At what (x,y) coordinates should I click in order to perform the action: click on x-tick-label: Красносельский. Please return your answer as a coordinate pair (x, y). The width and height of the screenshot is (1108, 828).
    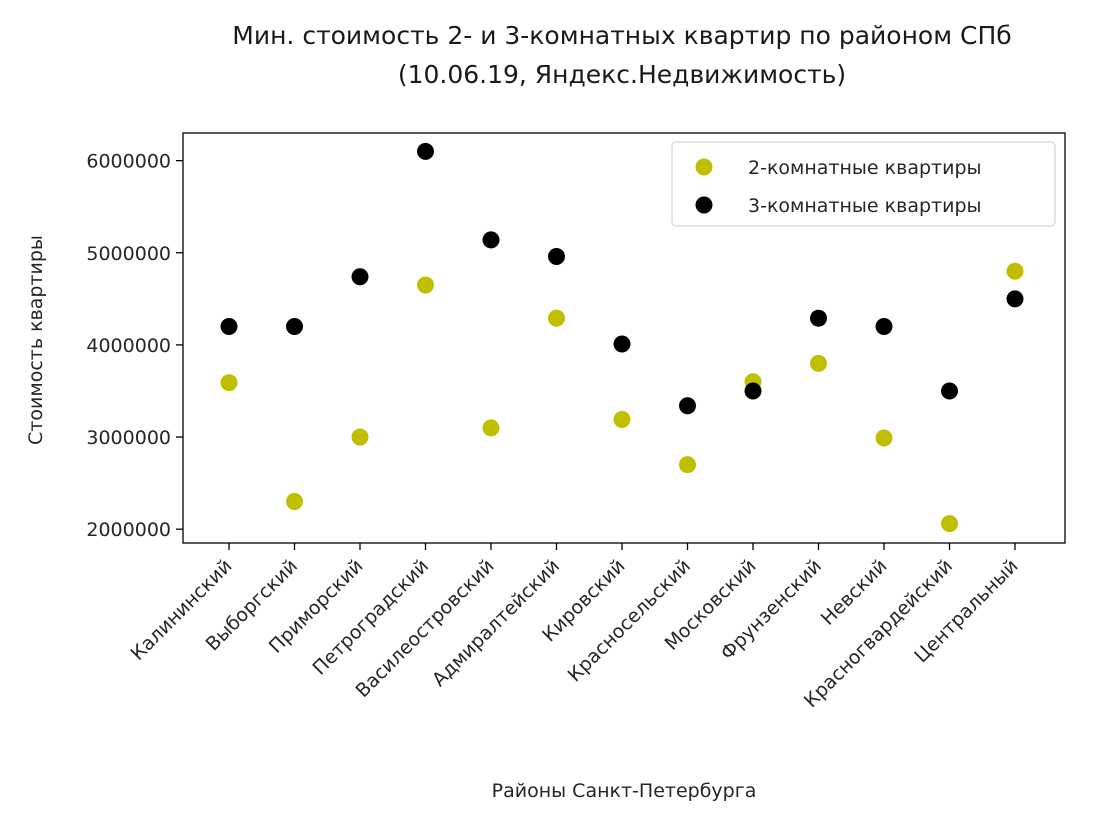
    Looking at the image, I should click on (629, 620).